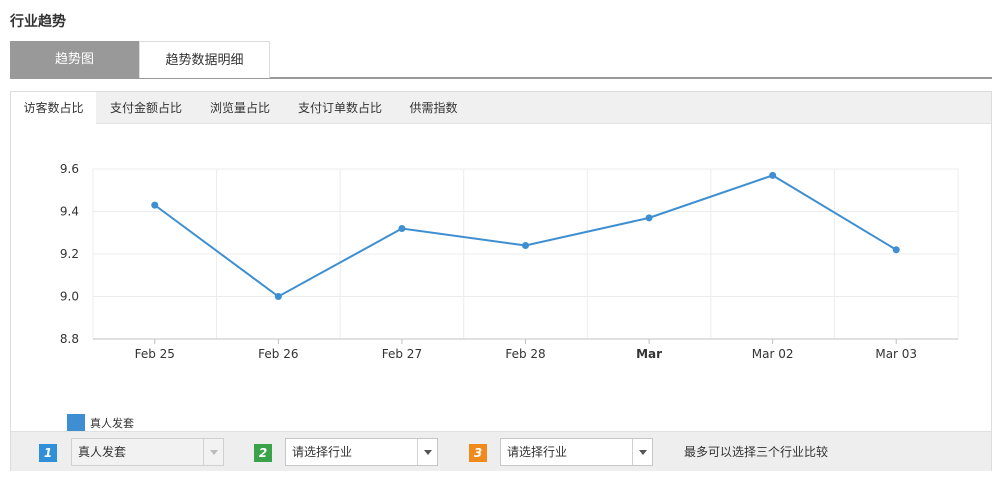 The height and width of the screenshot is (495, 1000). Describe the element at coordinates (69, 169) in the screenshot. I see `y-tick-label: 9.6` at that location.